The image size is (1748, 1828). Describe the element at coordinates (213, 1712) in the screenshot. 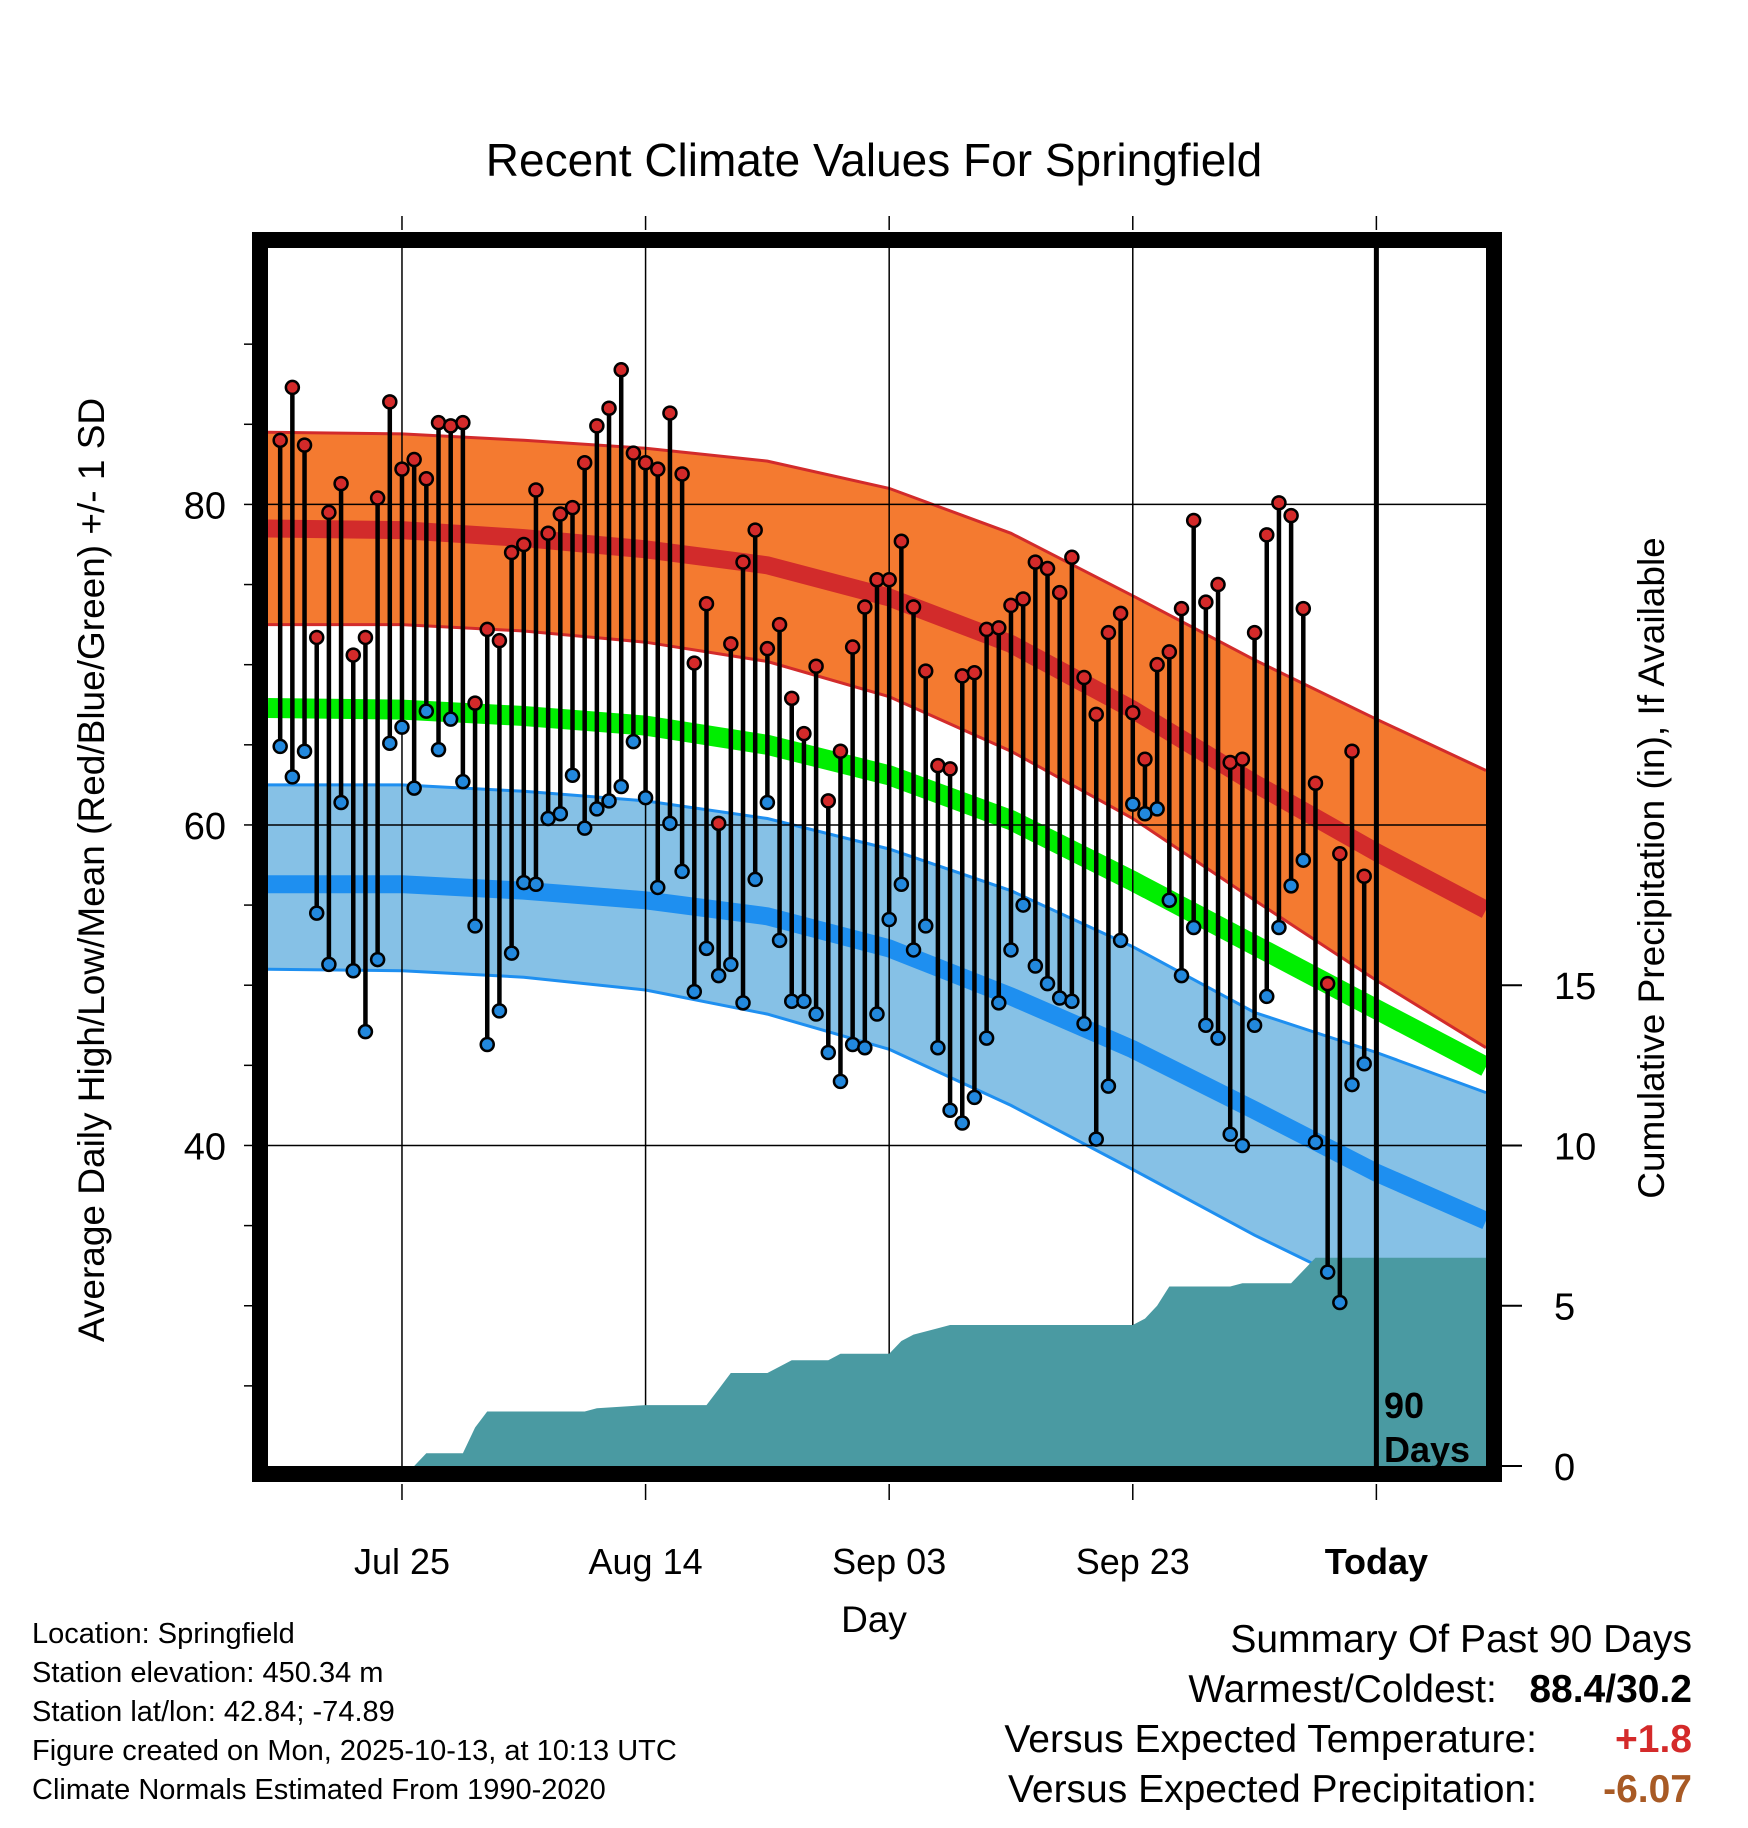

I see `latlon-text: Station lat/lon: 42.84; -74.89` at that location.